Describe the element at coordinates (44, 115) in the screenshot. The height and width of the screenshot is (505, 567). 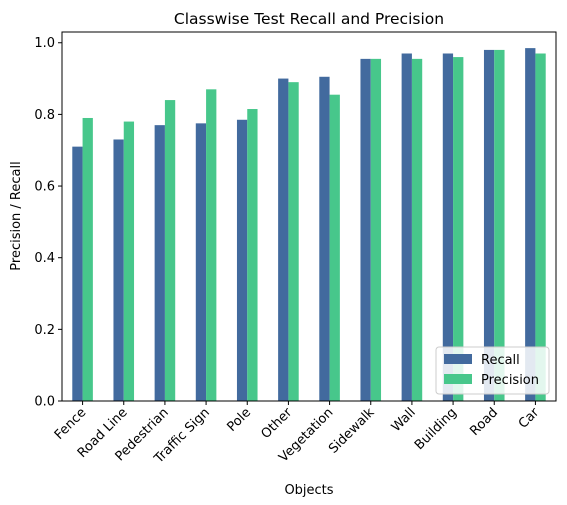
I see `y-tick-label: 0.8` at that location.